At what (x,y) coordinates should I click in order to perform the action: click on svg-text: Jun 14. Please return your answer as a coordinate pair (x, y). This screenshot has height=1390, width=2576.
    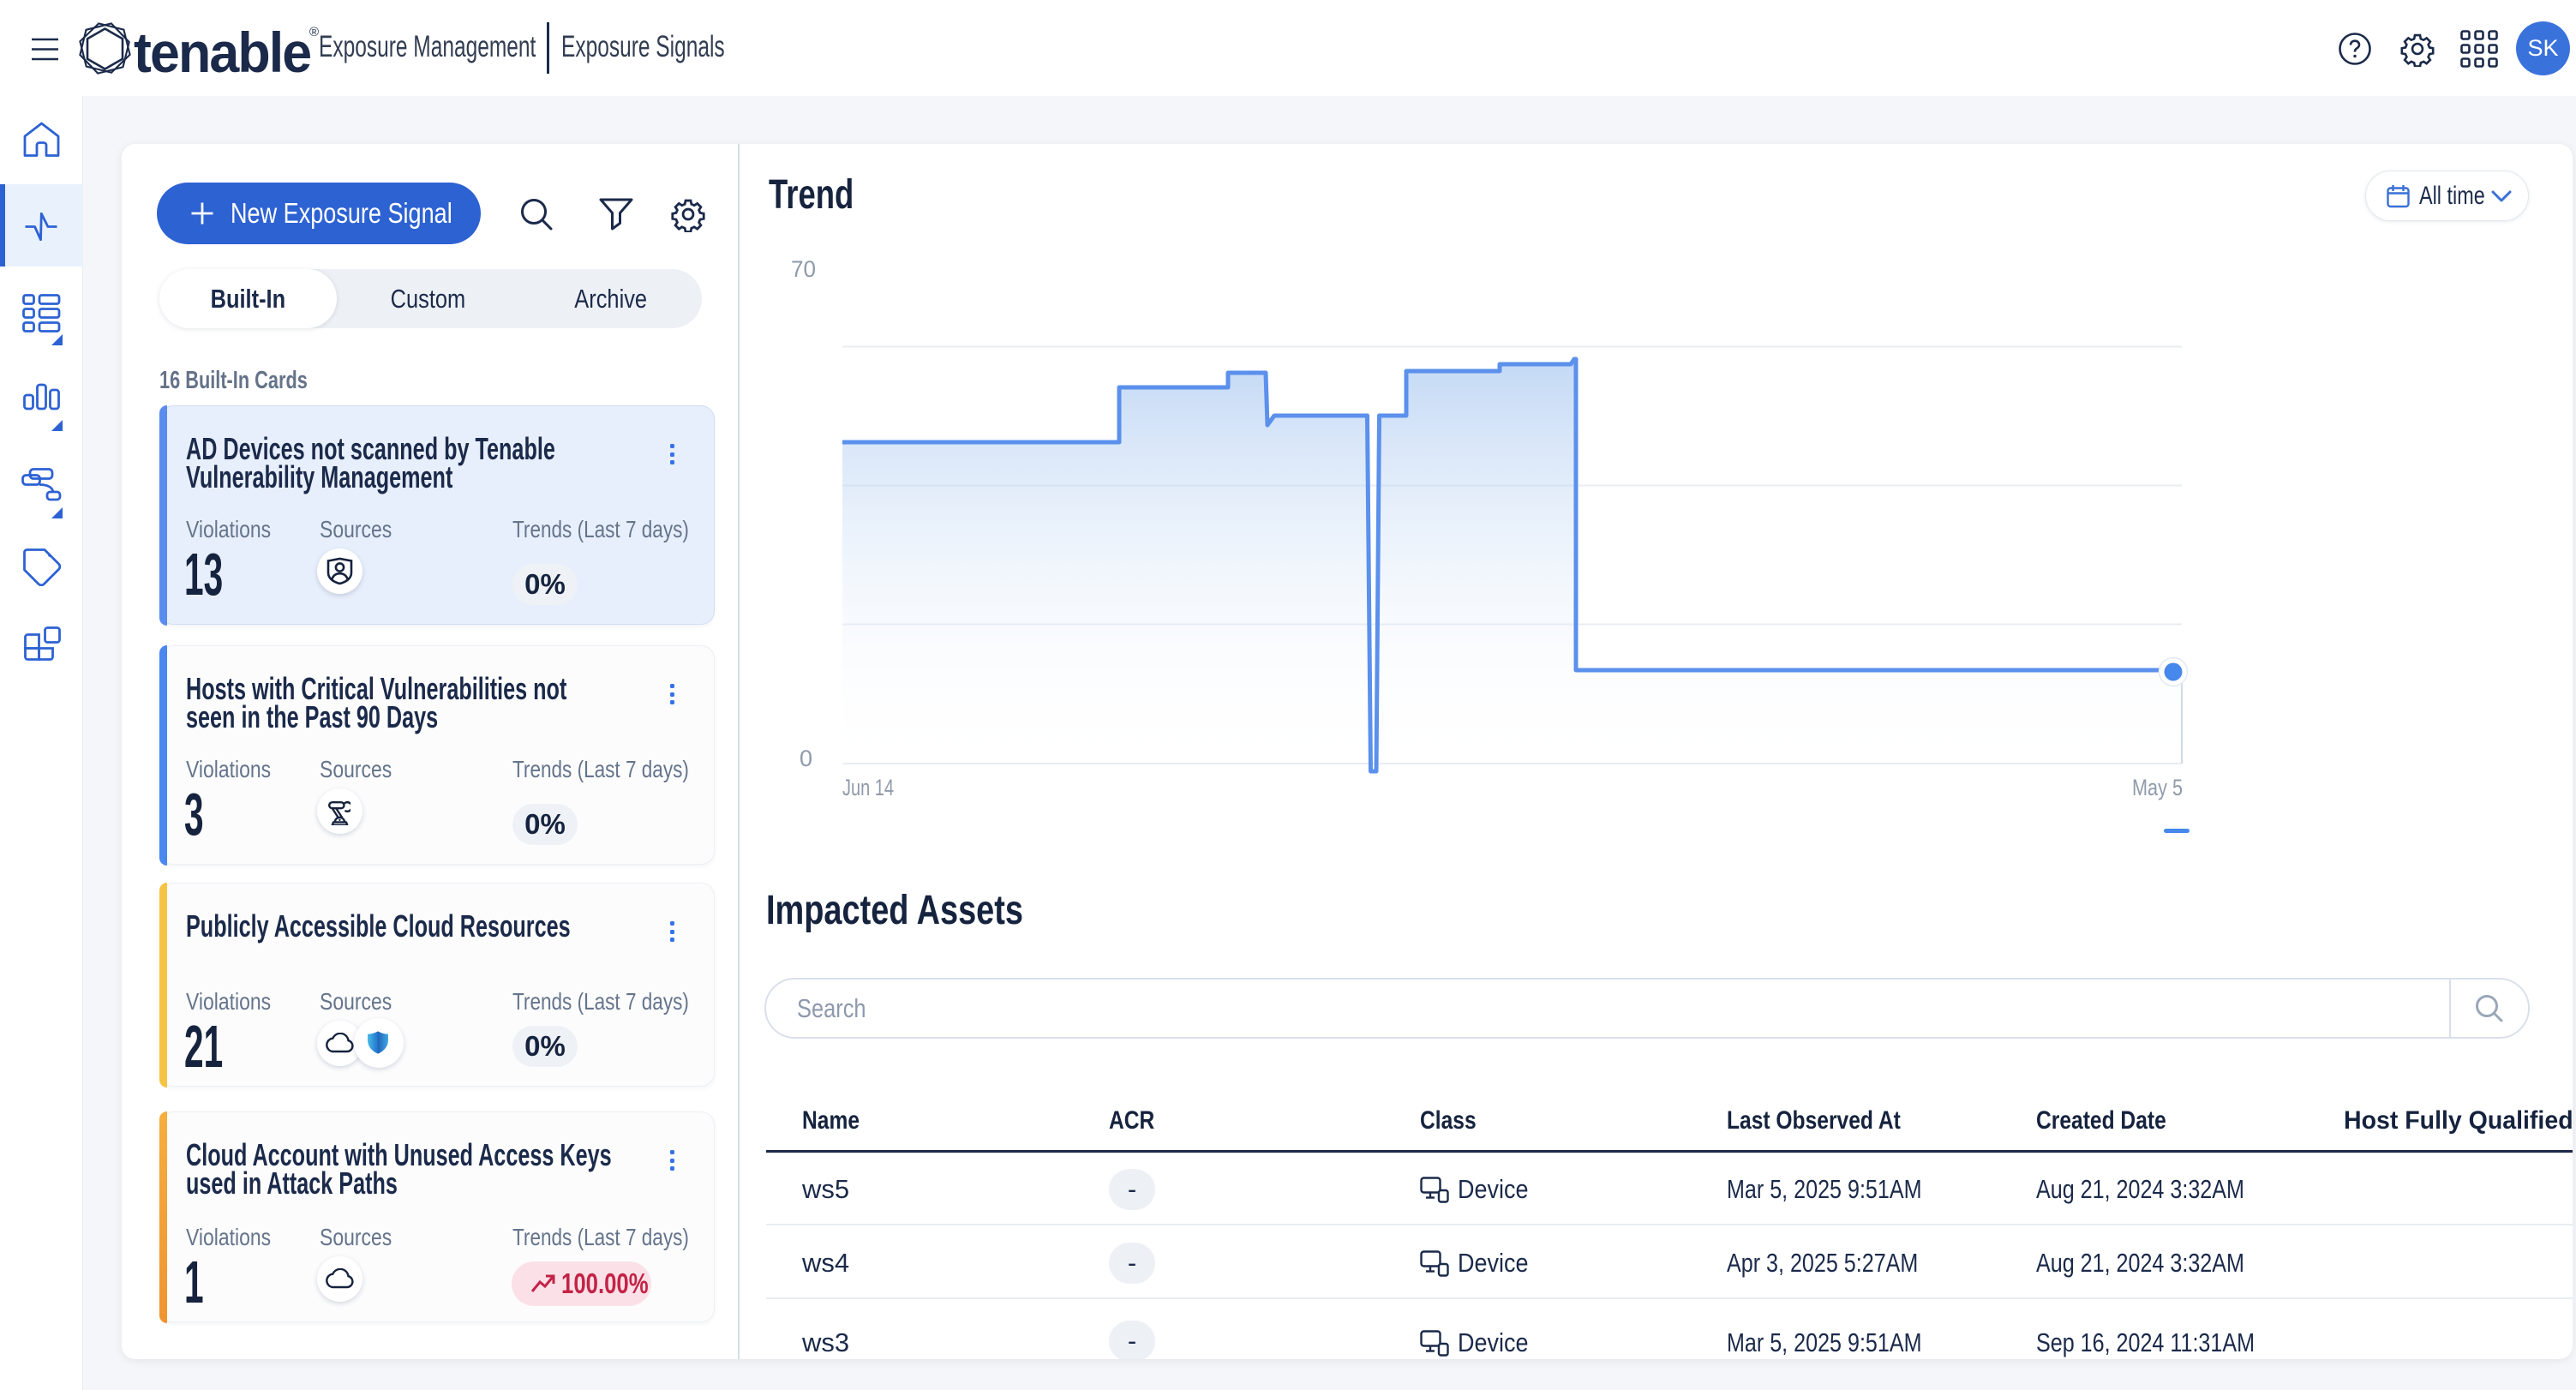
    Looking at the image, I should click on (868, 787).